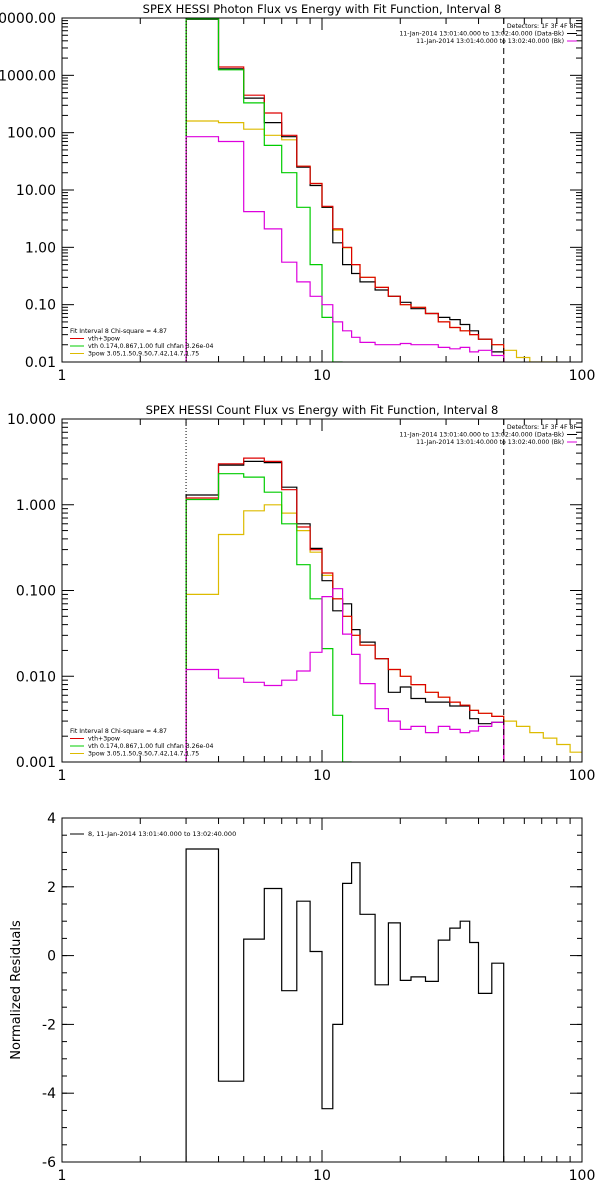 Image resolution: width=600 pixels, height=1204 pixels. What do you see at coordinates (49, 1163) in the screenshot?
I see `y-tick-label: -6` at bounding box center [49, 1163].